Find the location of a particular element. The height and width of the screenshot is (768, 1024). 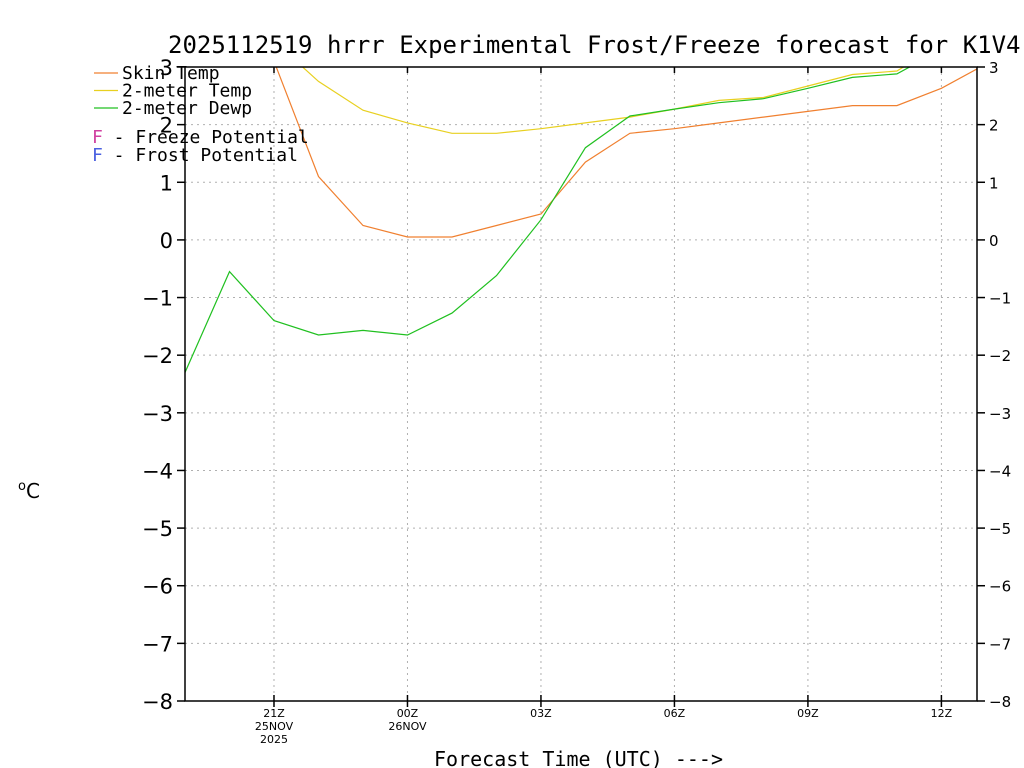

x-tick-label: 09Z is located at coordinates (808, 713).